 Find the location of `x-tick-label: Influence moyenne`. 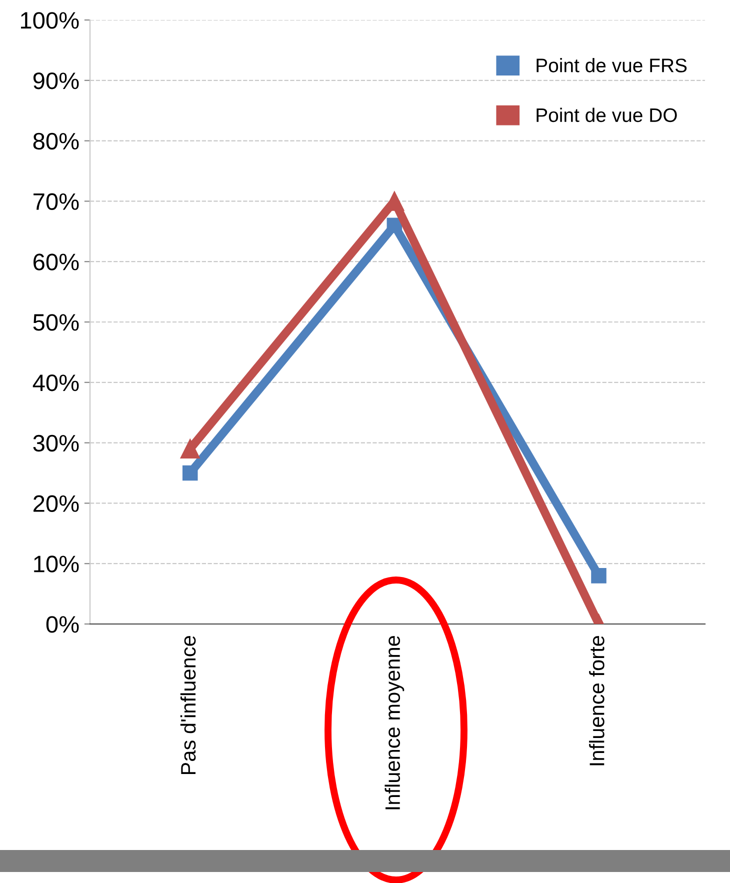

x-tick-label: Influence moyenne is located at coordinates (394, 723).